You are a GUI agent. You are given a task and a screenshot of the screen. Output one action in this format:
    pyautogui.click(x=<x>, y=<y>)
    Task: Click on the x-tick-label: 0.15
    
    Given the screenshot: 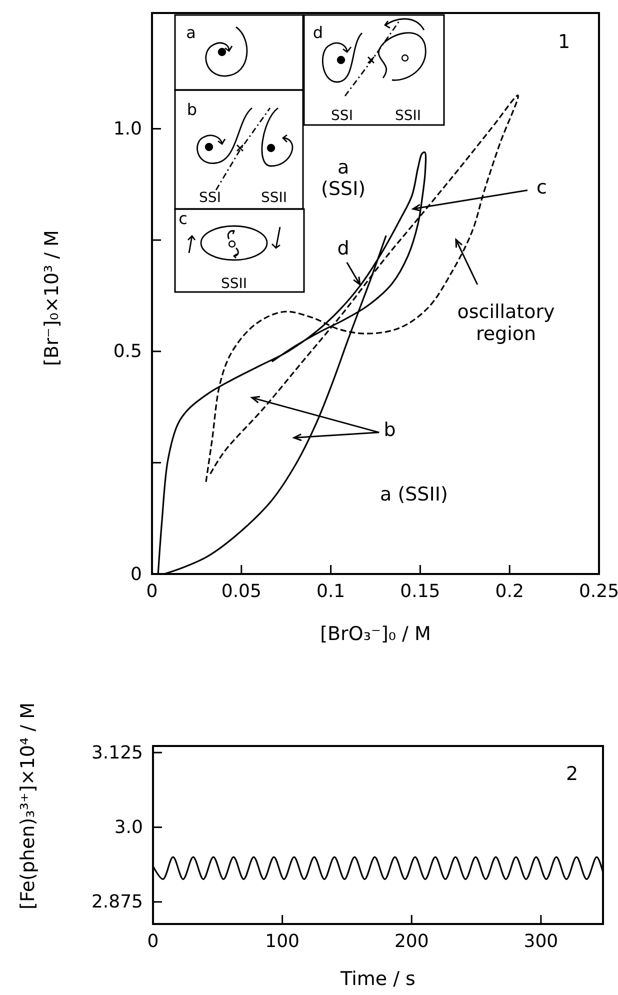 What is the action you would take?
    pyautogui.click(x=420, y=591)
    